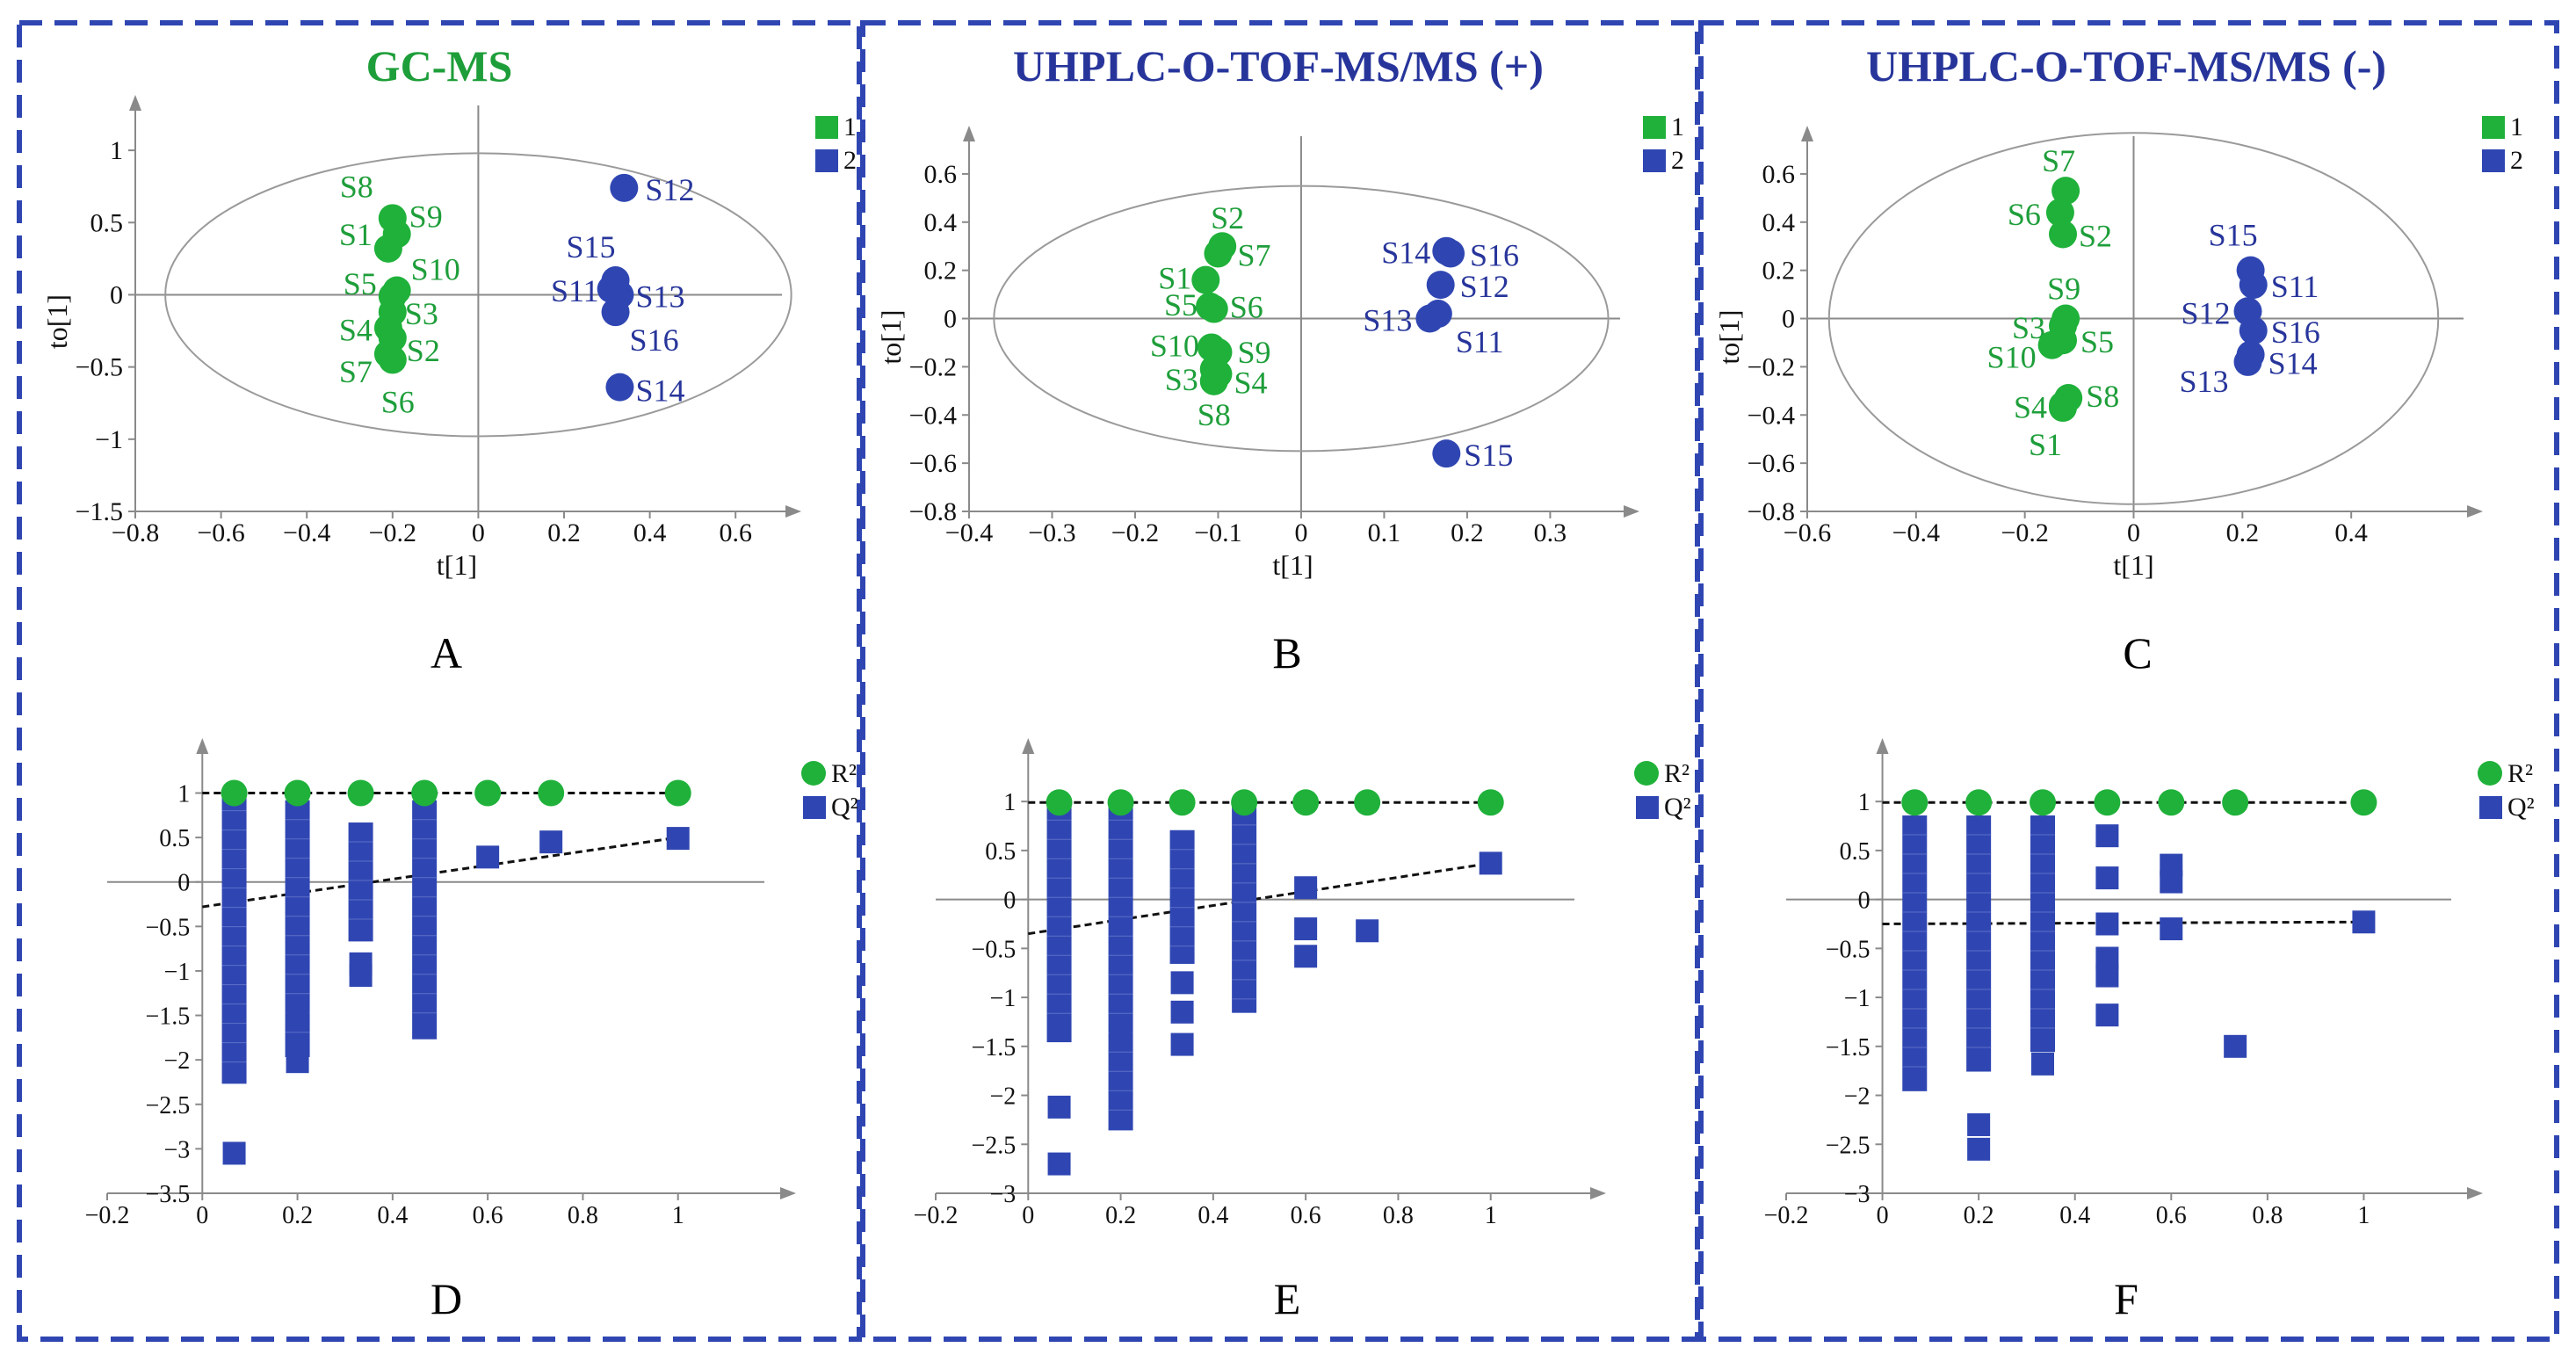  What do you see at coordinates (654, 340) in the screenshot?
I see `point-label-s16: S16` at bounding box center [654, 340].